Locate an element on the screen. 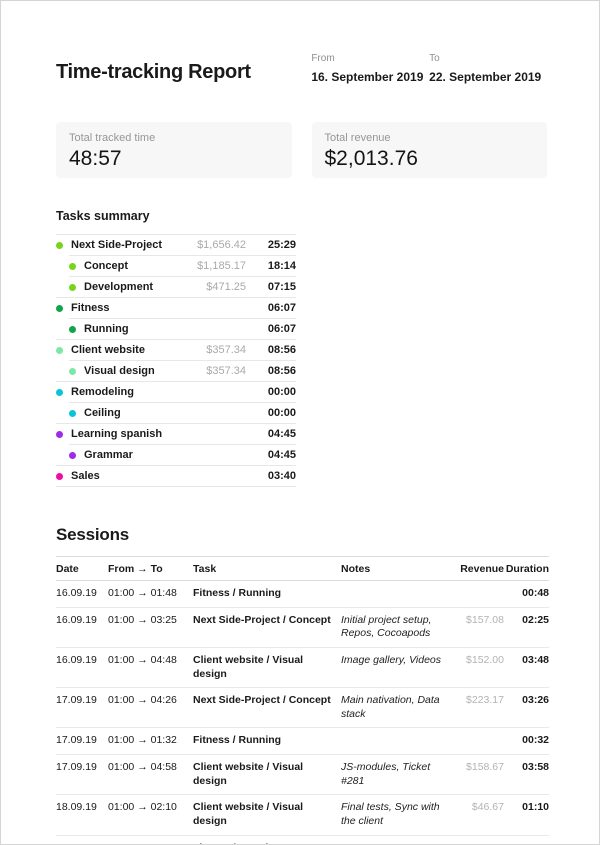 This screenshot has height=845, width=600. task-name: Learning spanish is located at coordinates (117, 434).